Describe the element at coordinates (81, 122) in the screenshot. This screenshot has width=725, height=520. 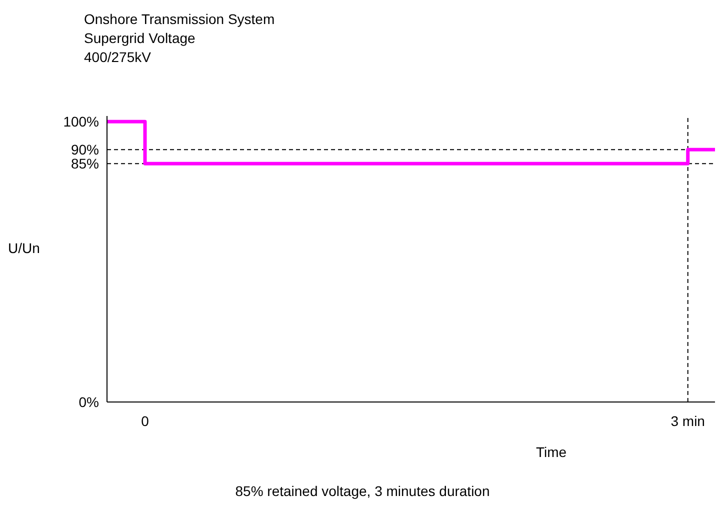
I see `y-tick-label: 100%` at that location.